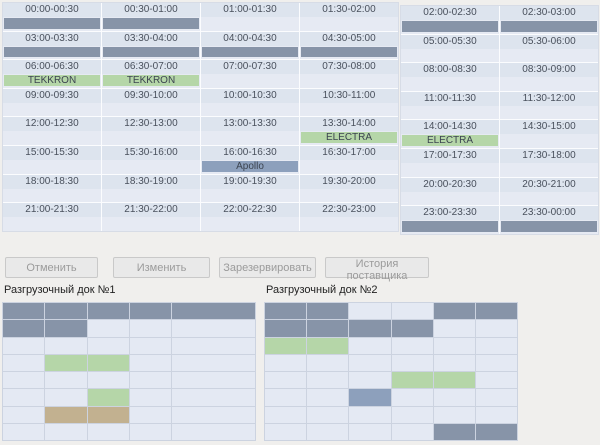  What do you see at coordinates (549, 48) in the screenshot?
I see `time-slot-cell: 05:30-06:00` at bounding box center [549, 48].